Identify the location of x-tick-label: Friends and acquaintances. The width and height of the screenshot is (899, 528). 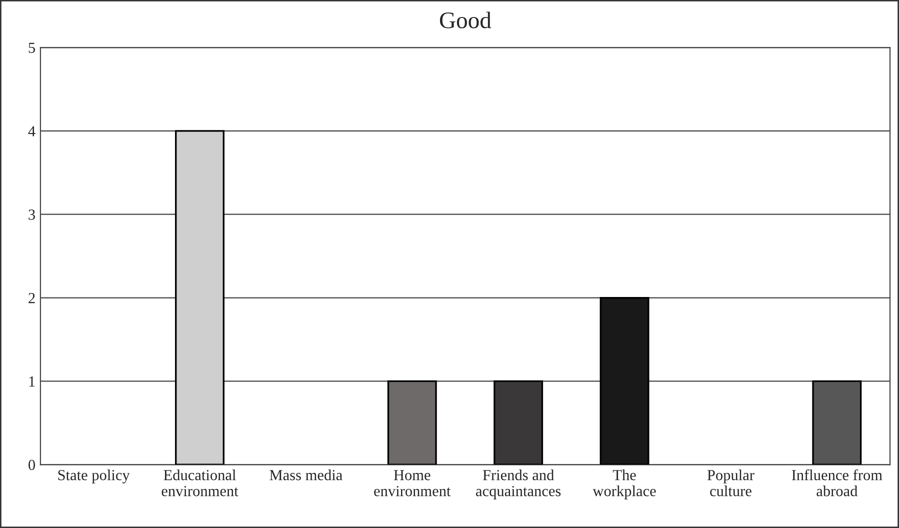
(518, 485).